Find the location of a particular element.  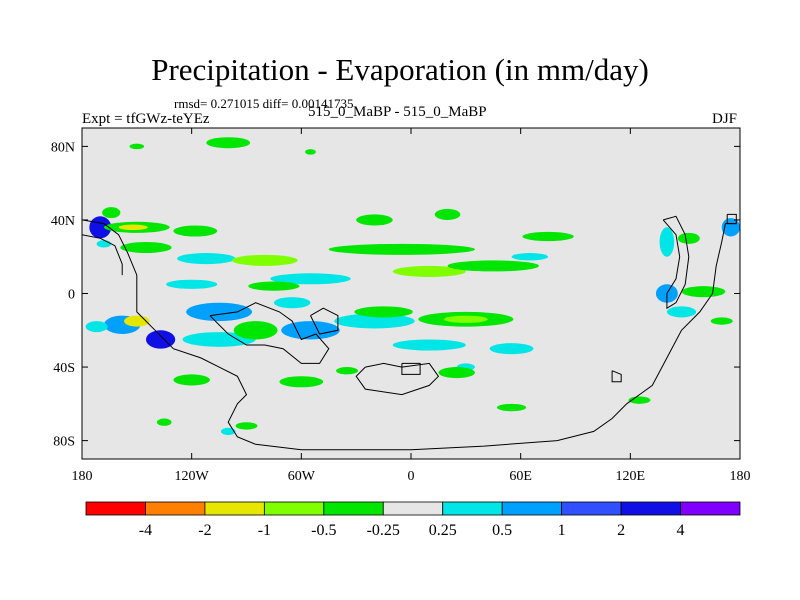

x-tick-label: 60E is located at coordinates (520, 476).